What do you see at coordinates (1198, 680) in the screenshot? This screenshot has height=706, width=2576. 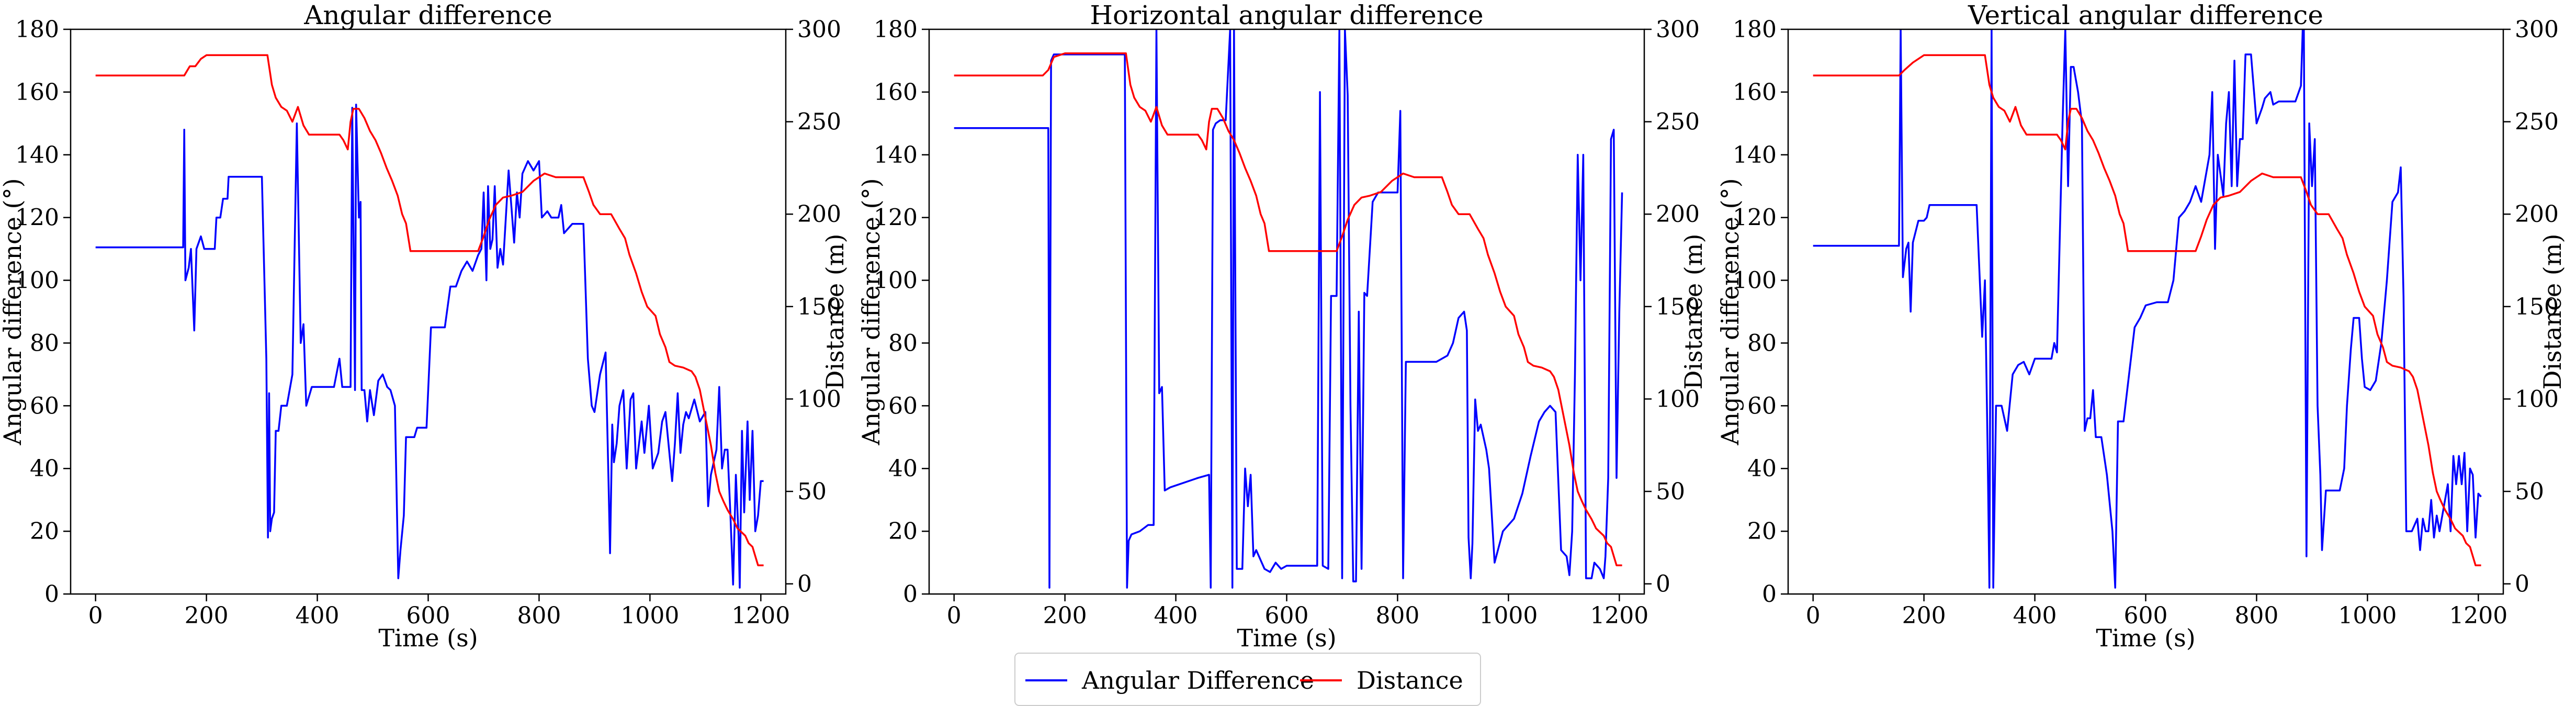 I see `legend-label-angular-difference: Angular Difference` at bounding box center [1198, 680].